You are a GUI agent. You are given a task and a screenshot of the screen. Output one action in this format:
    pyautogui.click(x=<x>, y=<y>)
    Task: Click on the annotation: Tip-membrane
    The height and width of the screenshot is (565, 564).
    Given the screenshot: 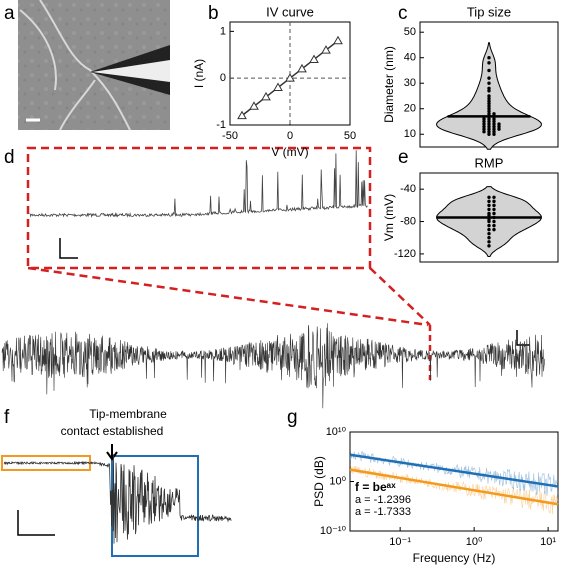 What is the action you would take?
    pyautogui.click(x=128, y=414)
    